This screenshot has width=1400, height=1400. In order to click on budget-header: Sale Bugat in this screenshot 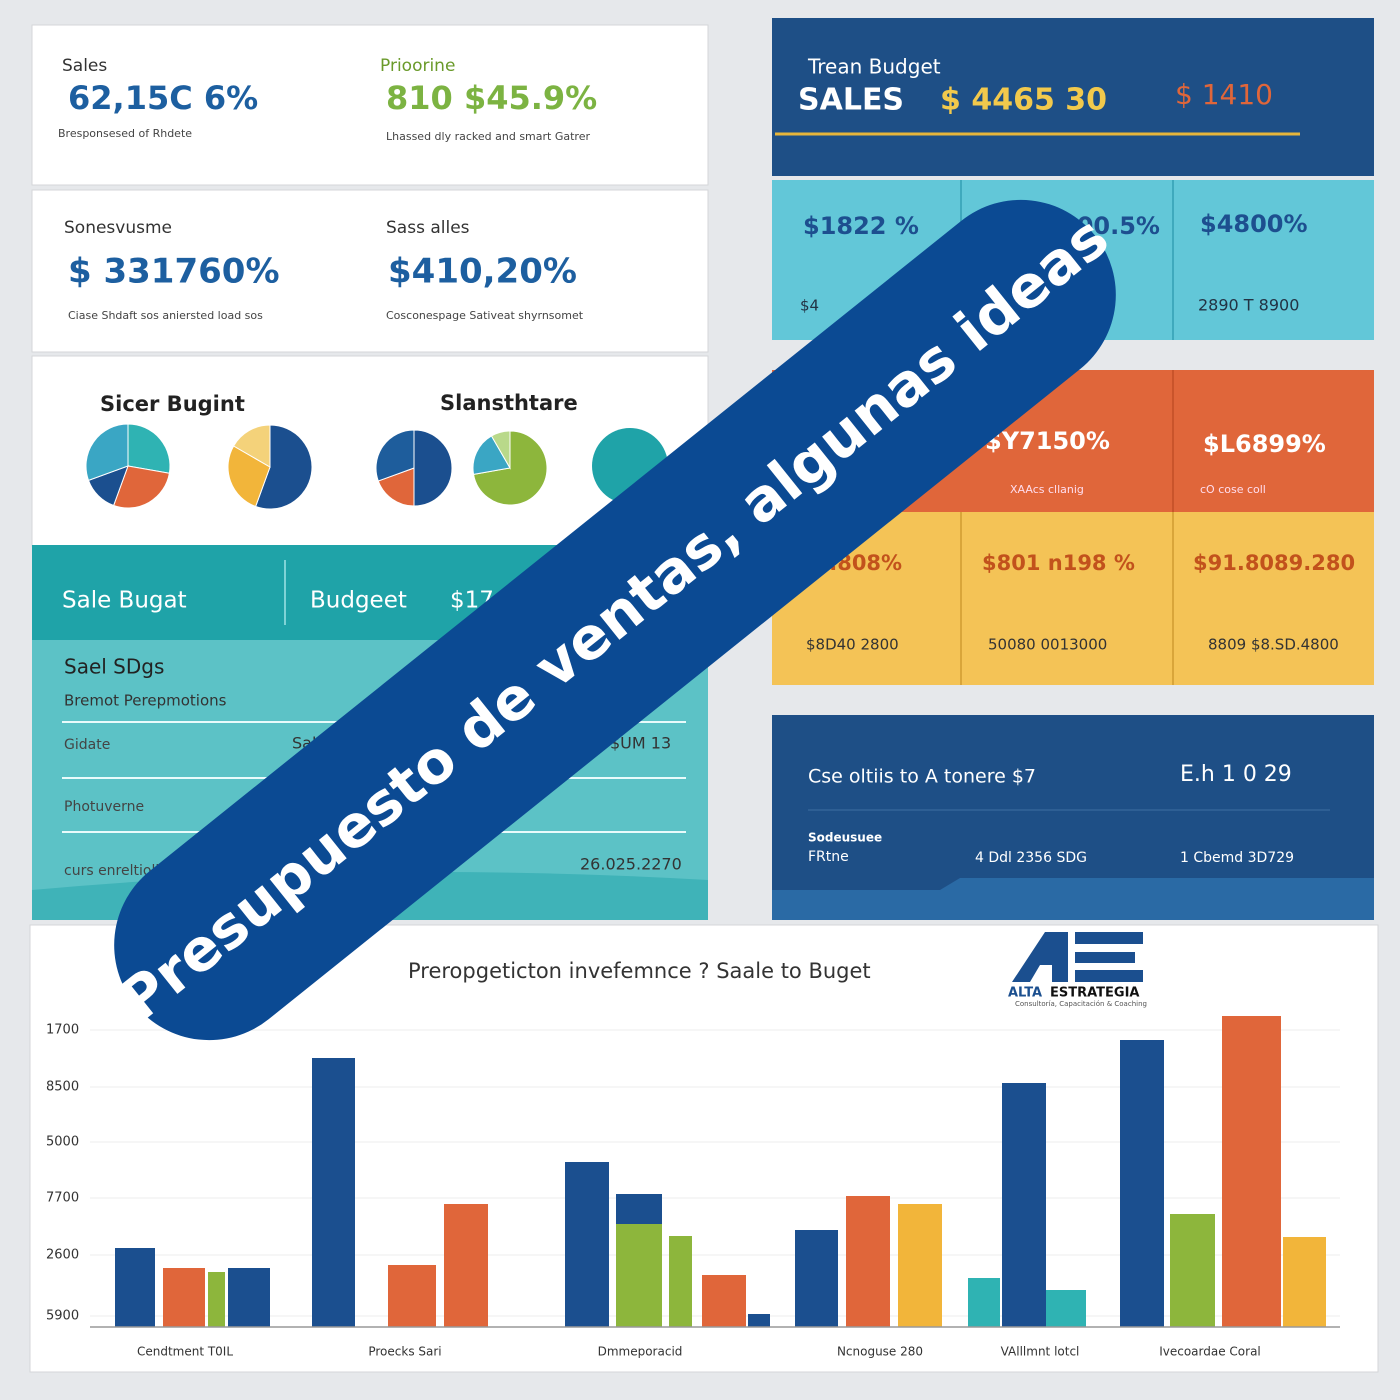, I will do `click(124, 601)`.